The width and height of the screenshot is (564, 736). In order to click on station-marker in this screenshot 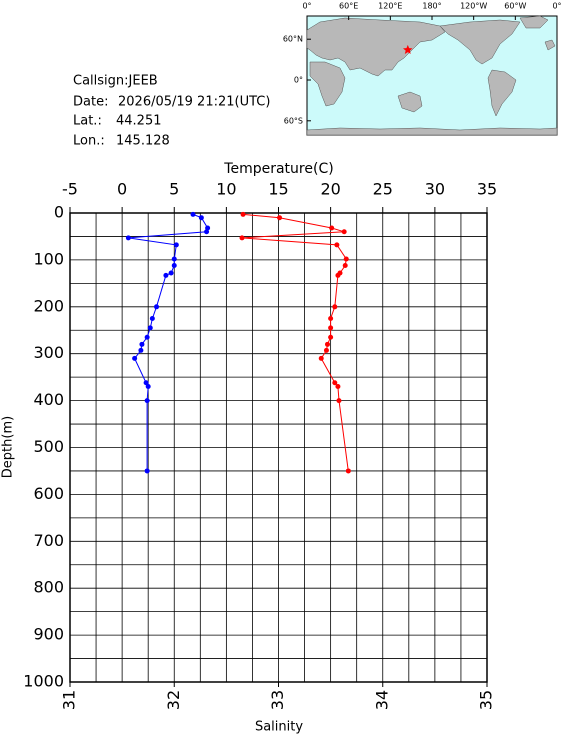, I will do `click(408, 49)`.